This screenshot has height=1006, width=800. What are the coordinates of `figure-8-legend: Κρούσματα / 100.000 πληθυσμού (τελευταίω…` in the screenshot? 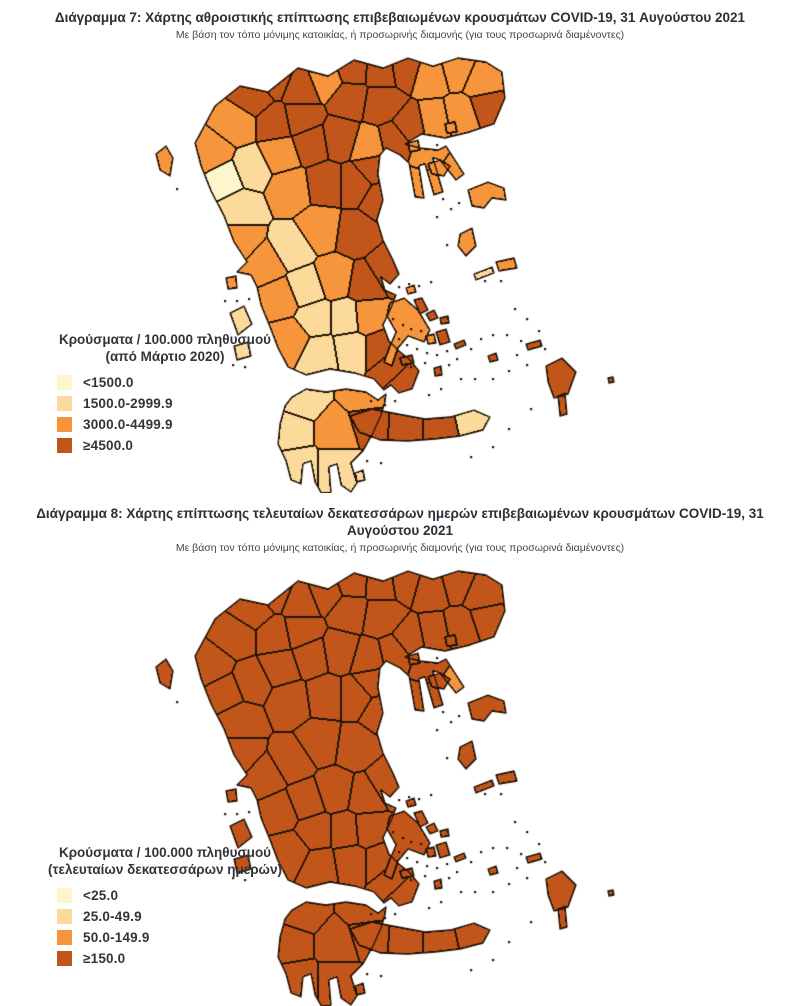 It's located at (165, 906).